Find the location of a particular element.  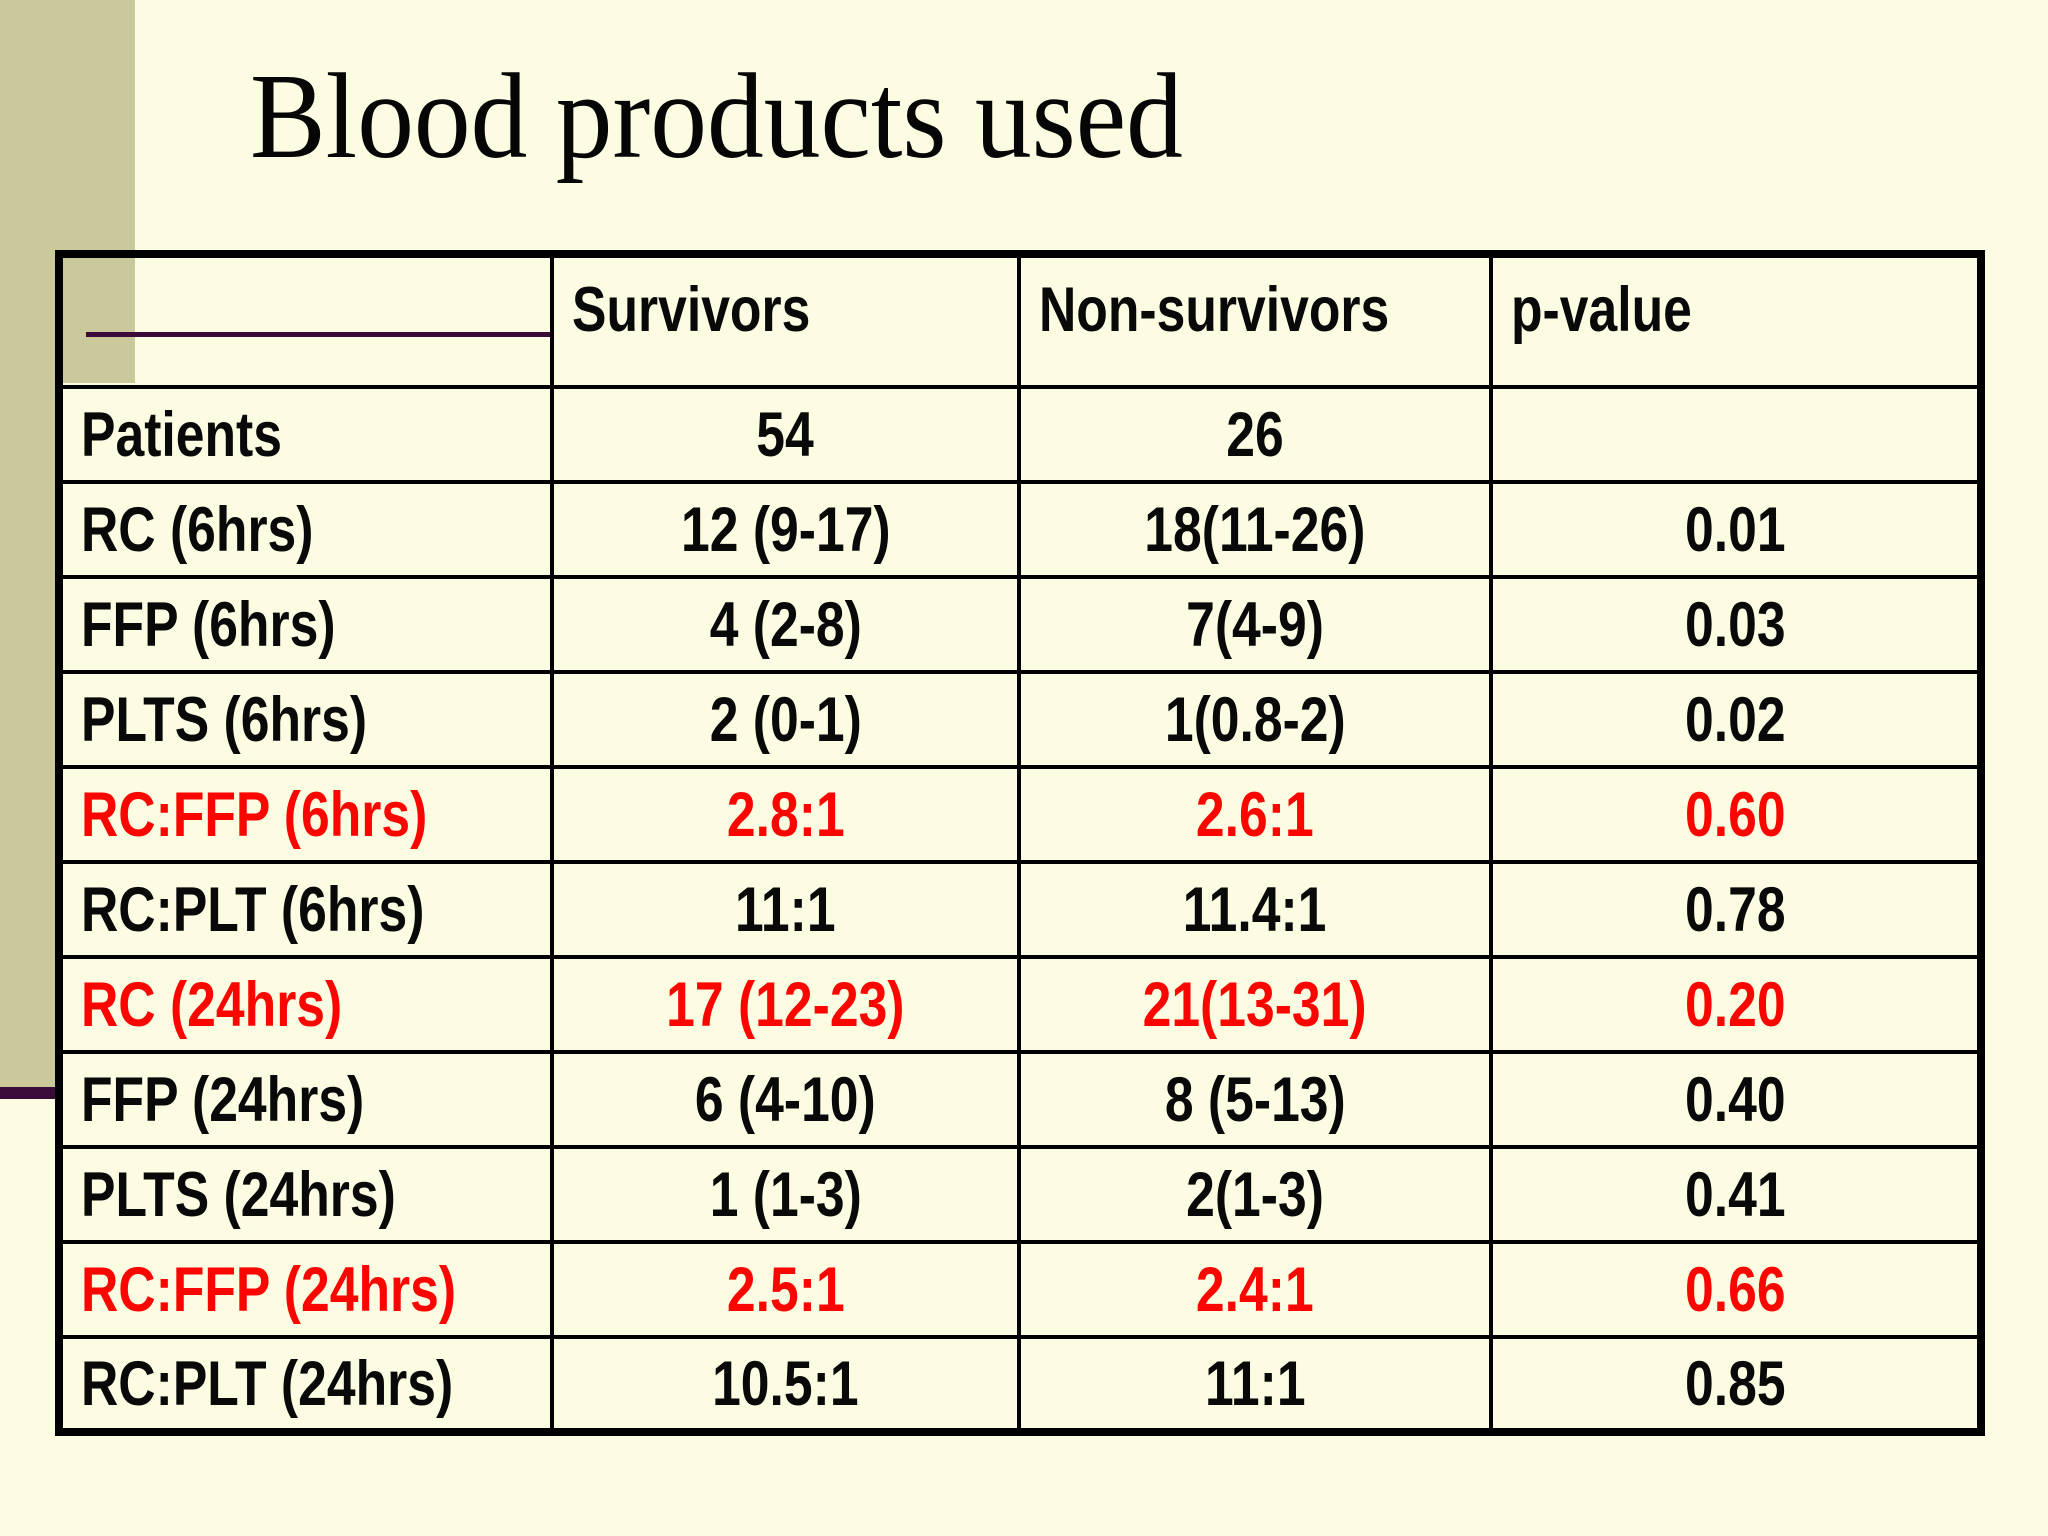

cell-text: 2(1-3) is located at coordinates (1255, 1194).